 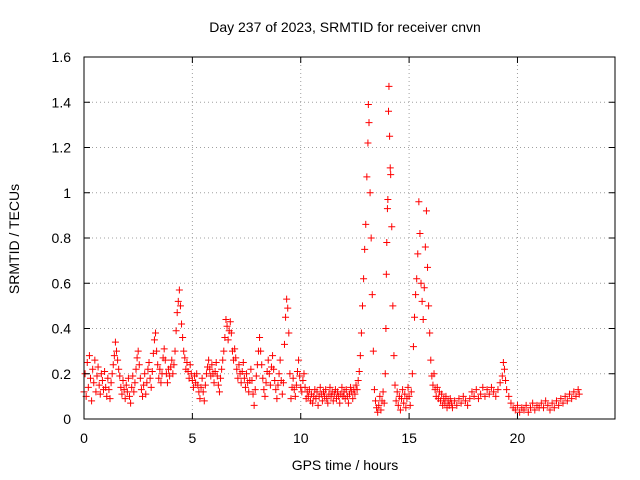 What do you see at coordinates (192, 438) in the screenshot?
I see `x-tick-label: 5` at bounding box center [192, 438].